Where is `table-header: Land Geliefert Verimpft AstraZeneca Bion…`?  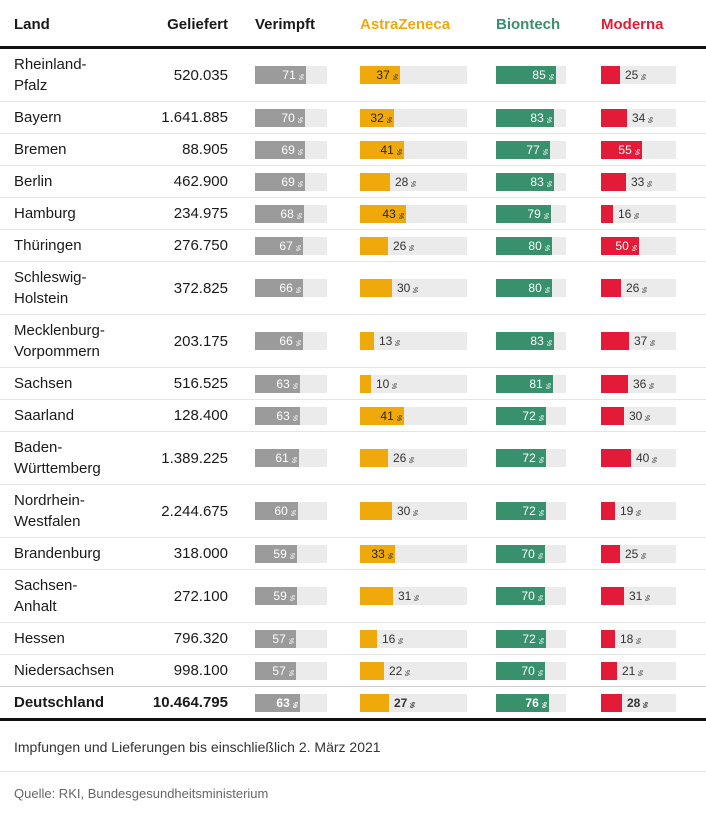 table-header: Land Geliefert Verimpft AstraZeneca Bion… is located at coordinates (353, 27).